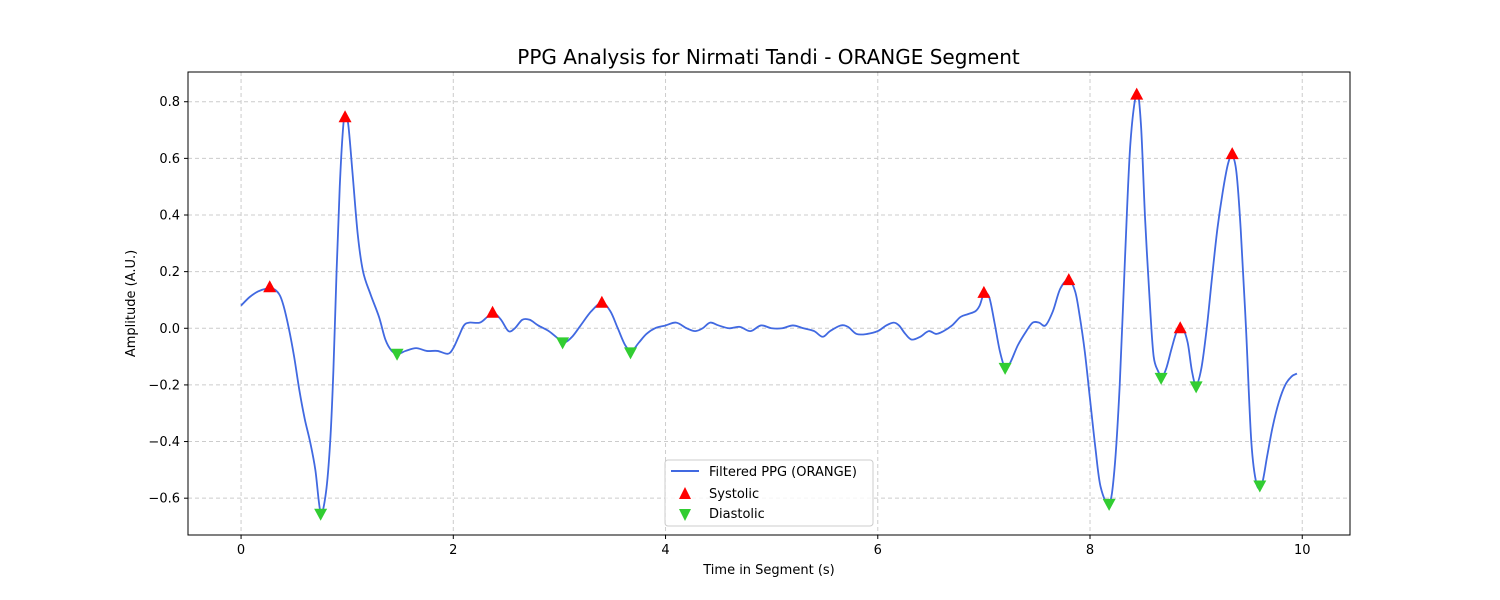 This screenshot has height=600, width=1500. Describe the element at coordinates (241, 550) in the screenshot. I see `x-tick-label: 0` at that location.